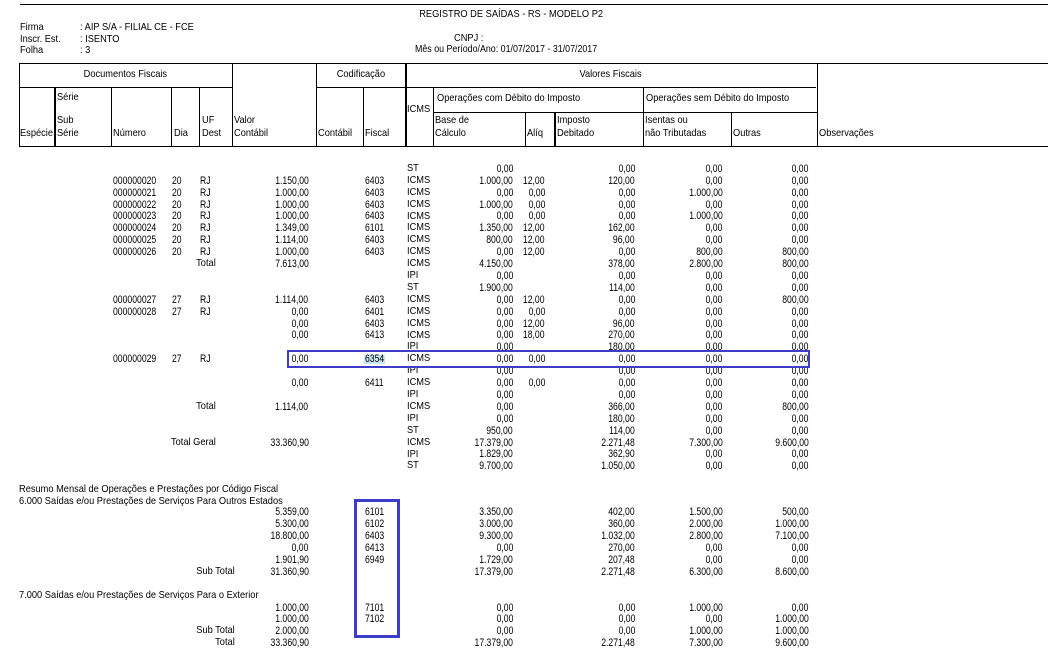  What do you see at coordinates (705, 442) in the screenshot?
I see `cell-isentas-text: 7.300,00` at bounding box center [705, 442].